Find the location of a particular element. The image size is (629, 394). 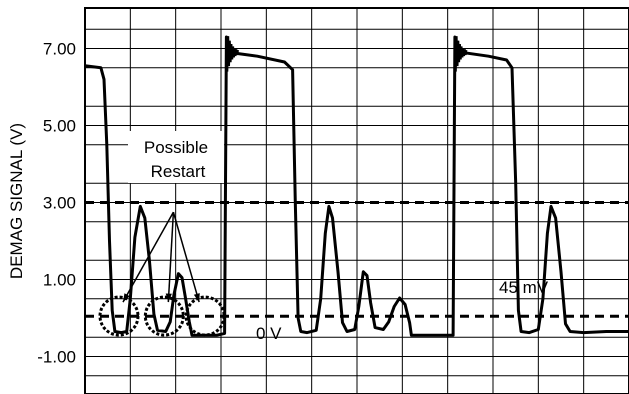

zero-volt-label: 0 V is located at coordinates (269, 333).